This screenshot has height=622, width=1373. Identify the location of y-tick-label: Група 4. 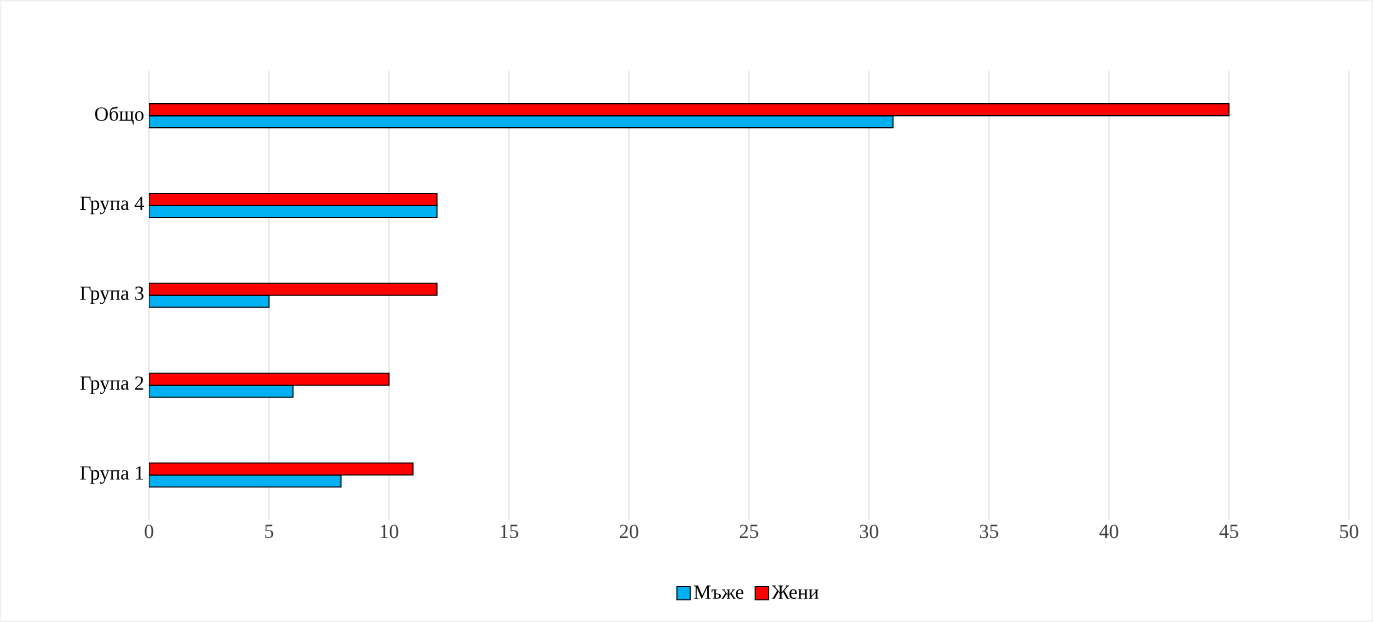
(112, 205).